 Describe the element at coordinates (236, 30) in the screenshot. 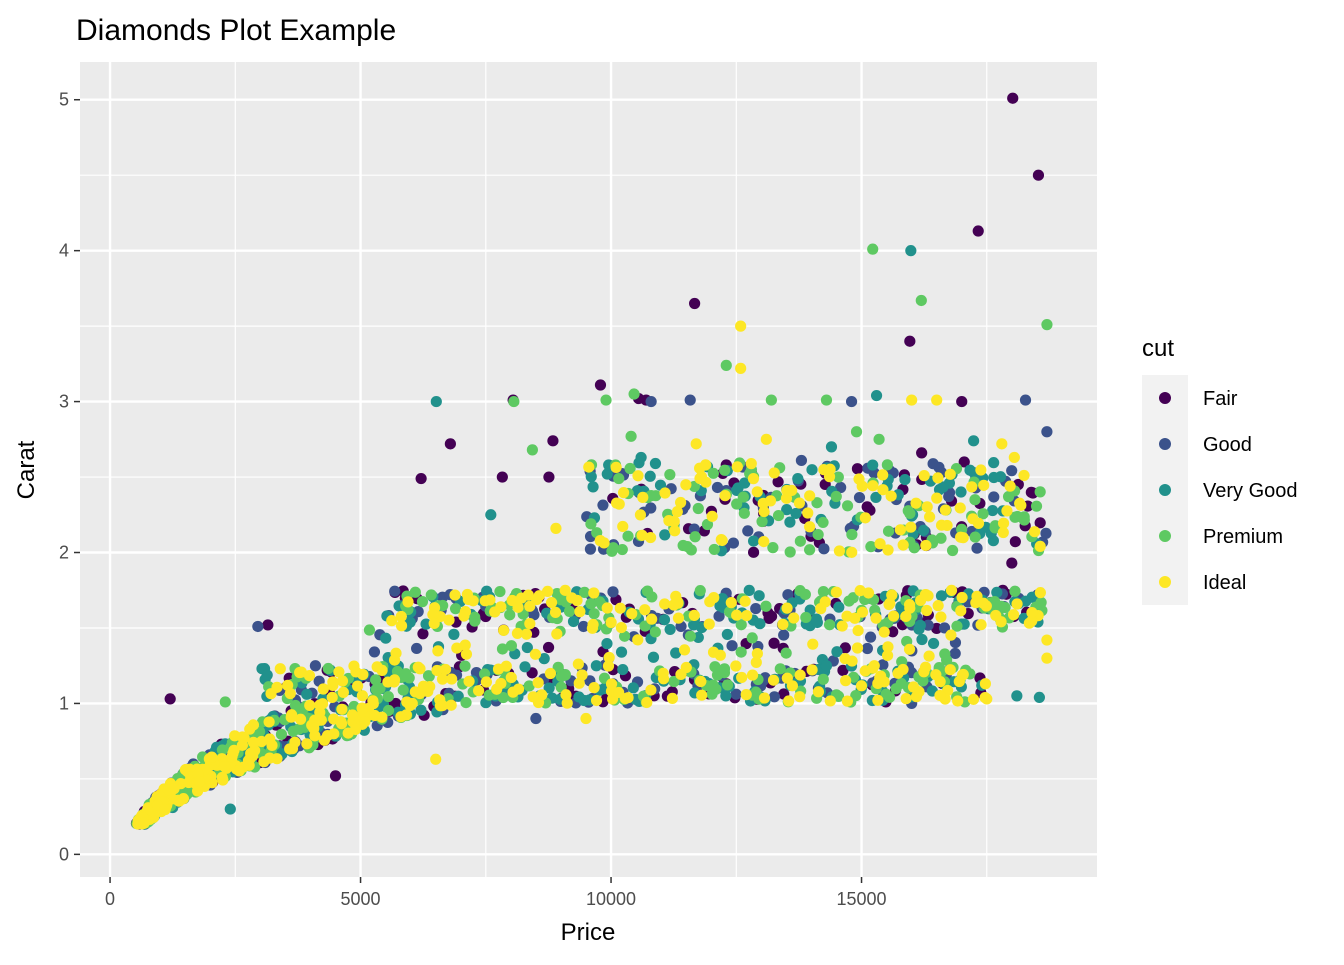

I see `chart-title: Diamonds Plot Example` at that location.